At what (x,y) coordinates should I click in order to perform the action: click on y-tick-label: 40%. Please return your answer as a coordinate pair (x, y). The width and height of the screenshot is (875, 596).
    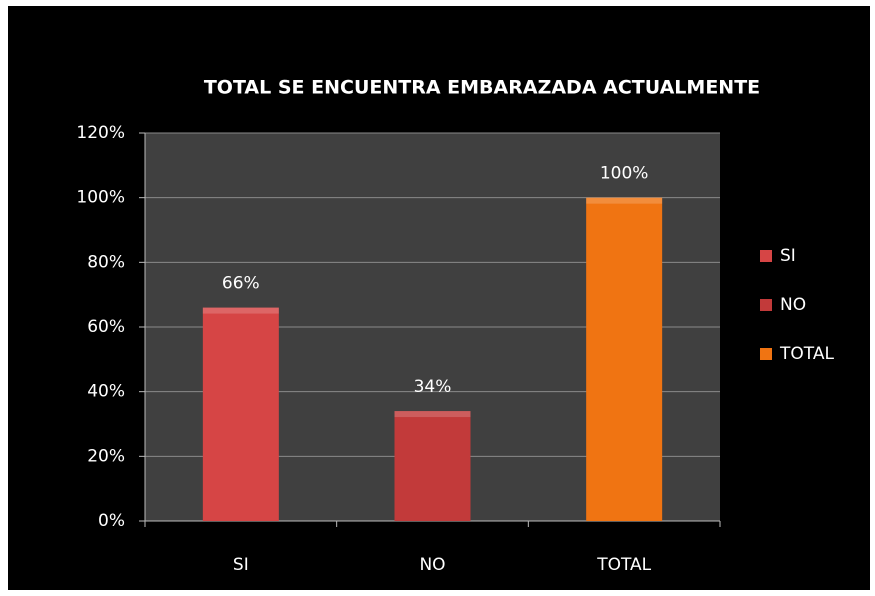
    Looking at the image, I should click on (106, 392).